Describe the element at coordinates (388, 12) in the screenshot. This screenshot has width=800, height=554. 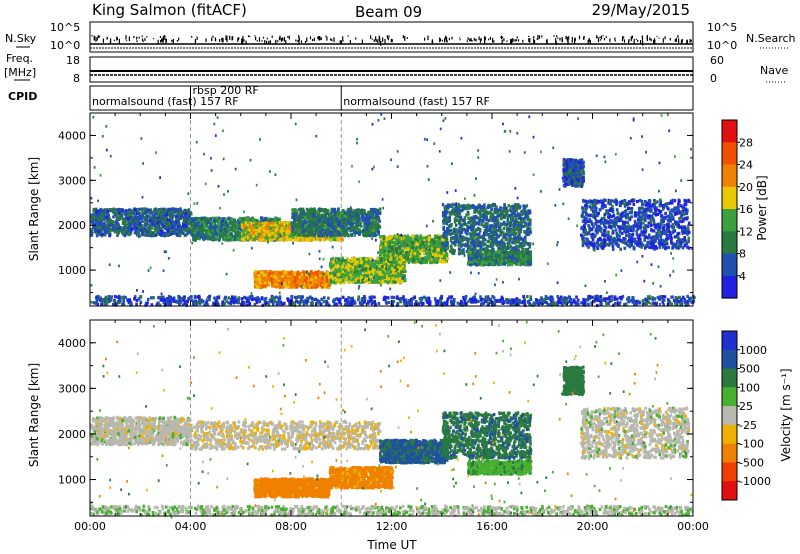
I see `beam-title: Beam 09` at that location.